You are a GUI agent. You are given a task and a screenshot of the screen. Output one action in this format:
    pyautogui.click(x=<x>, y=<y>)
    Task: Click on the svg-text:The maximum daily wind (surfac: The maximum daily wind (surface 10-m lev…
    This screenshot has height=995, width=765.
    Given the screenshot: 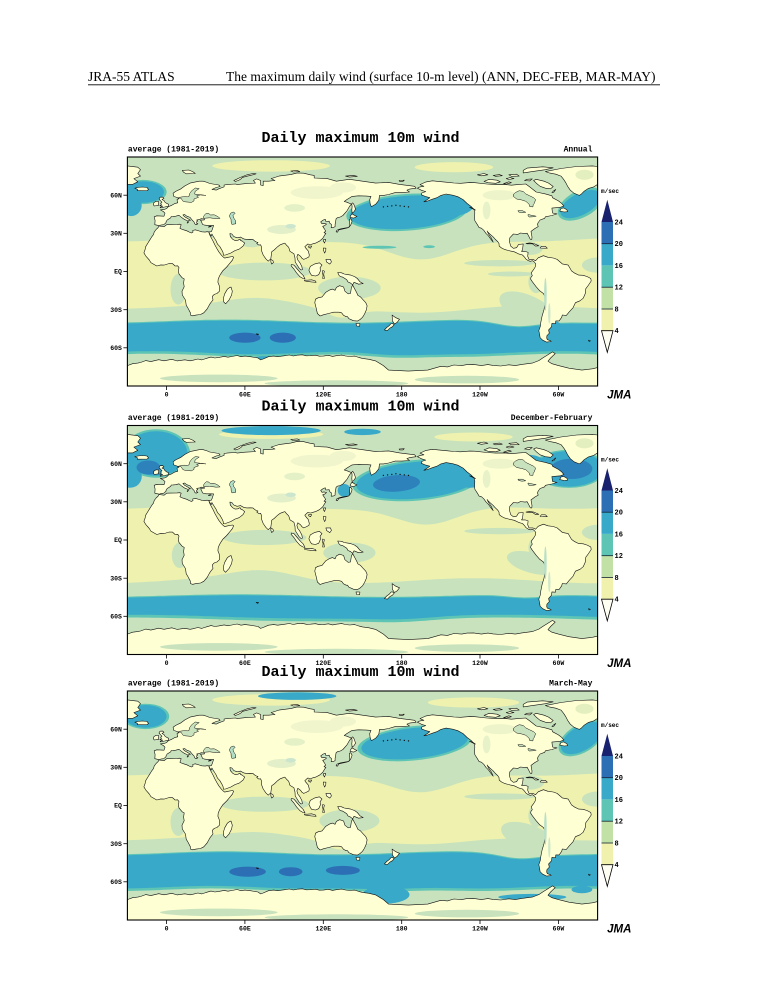 What is the action you would take?
    pyautogui.click(x=441, y=76)
    